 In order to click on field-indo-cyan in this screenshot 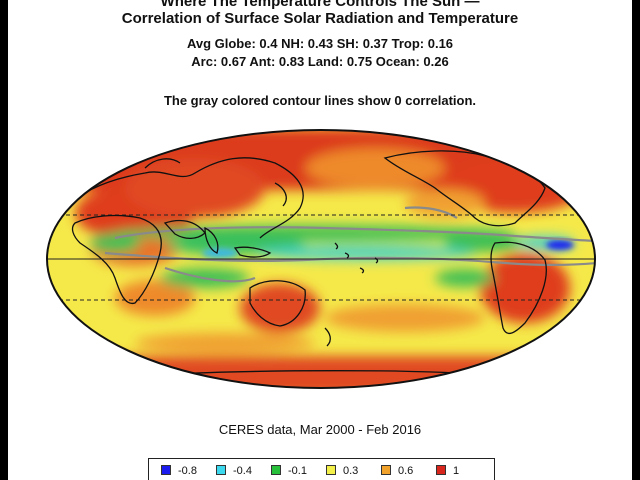, I will do `click(220, 253)`.